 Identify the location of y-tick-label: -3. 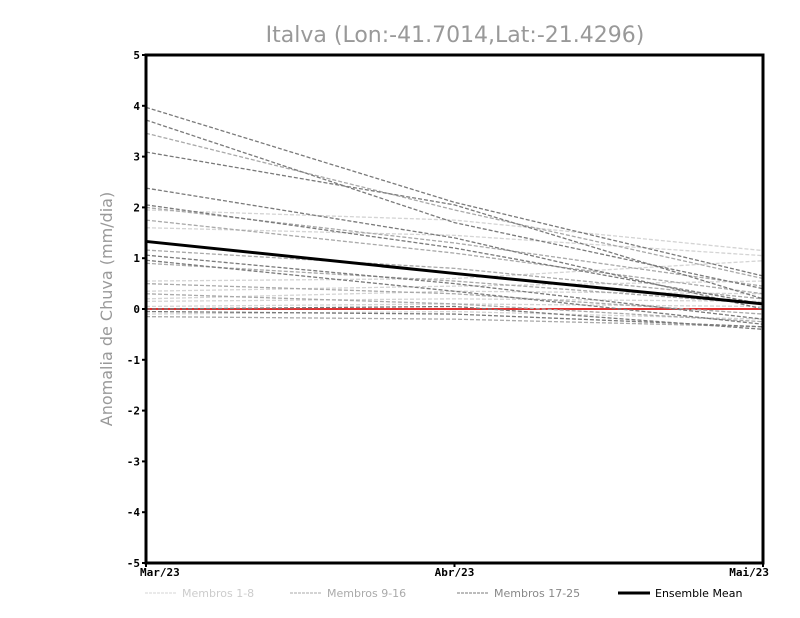
(133, 461).